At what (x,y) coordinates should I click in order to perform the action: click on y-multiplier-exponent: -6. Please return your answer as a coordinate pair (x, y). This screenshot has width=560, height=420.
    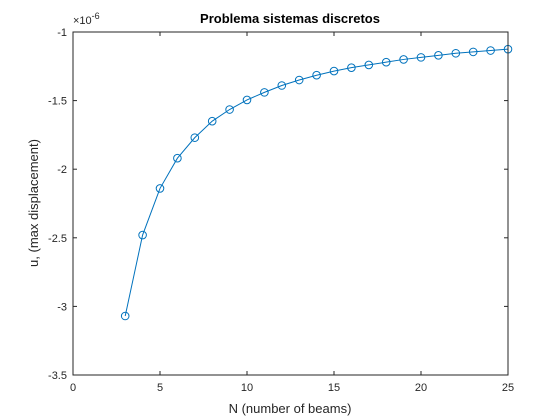
    Looking at the image, I should click on (96, 16).